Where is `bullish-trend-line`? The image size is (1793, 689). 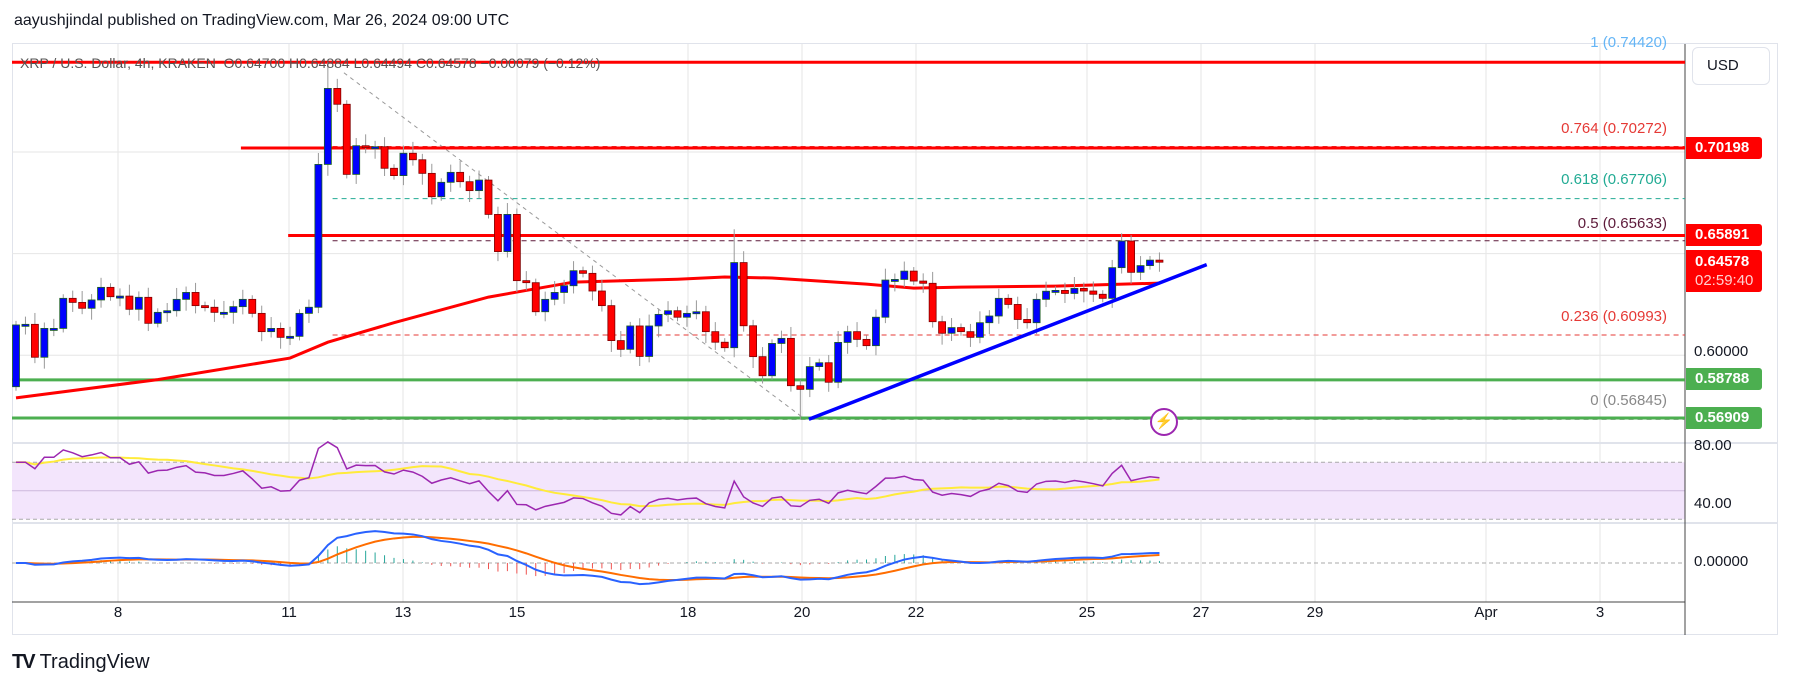
bullish-trend-line is located at coordinates (1008, 341).